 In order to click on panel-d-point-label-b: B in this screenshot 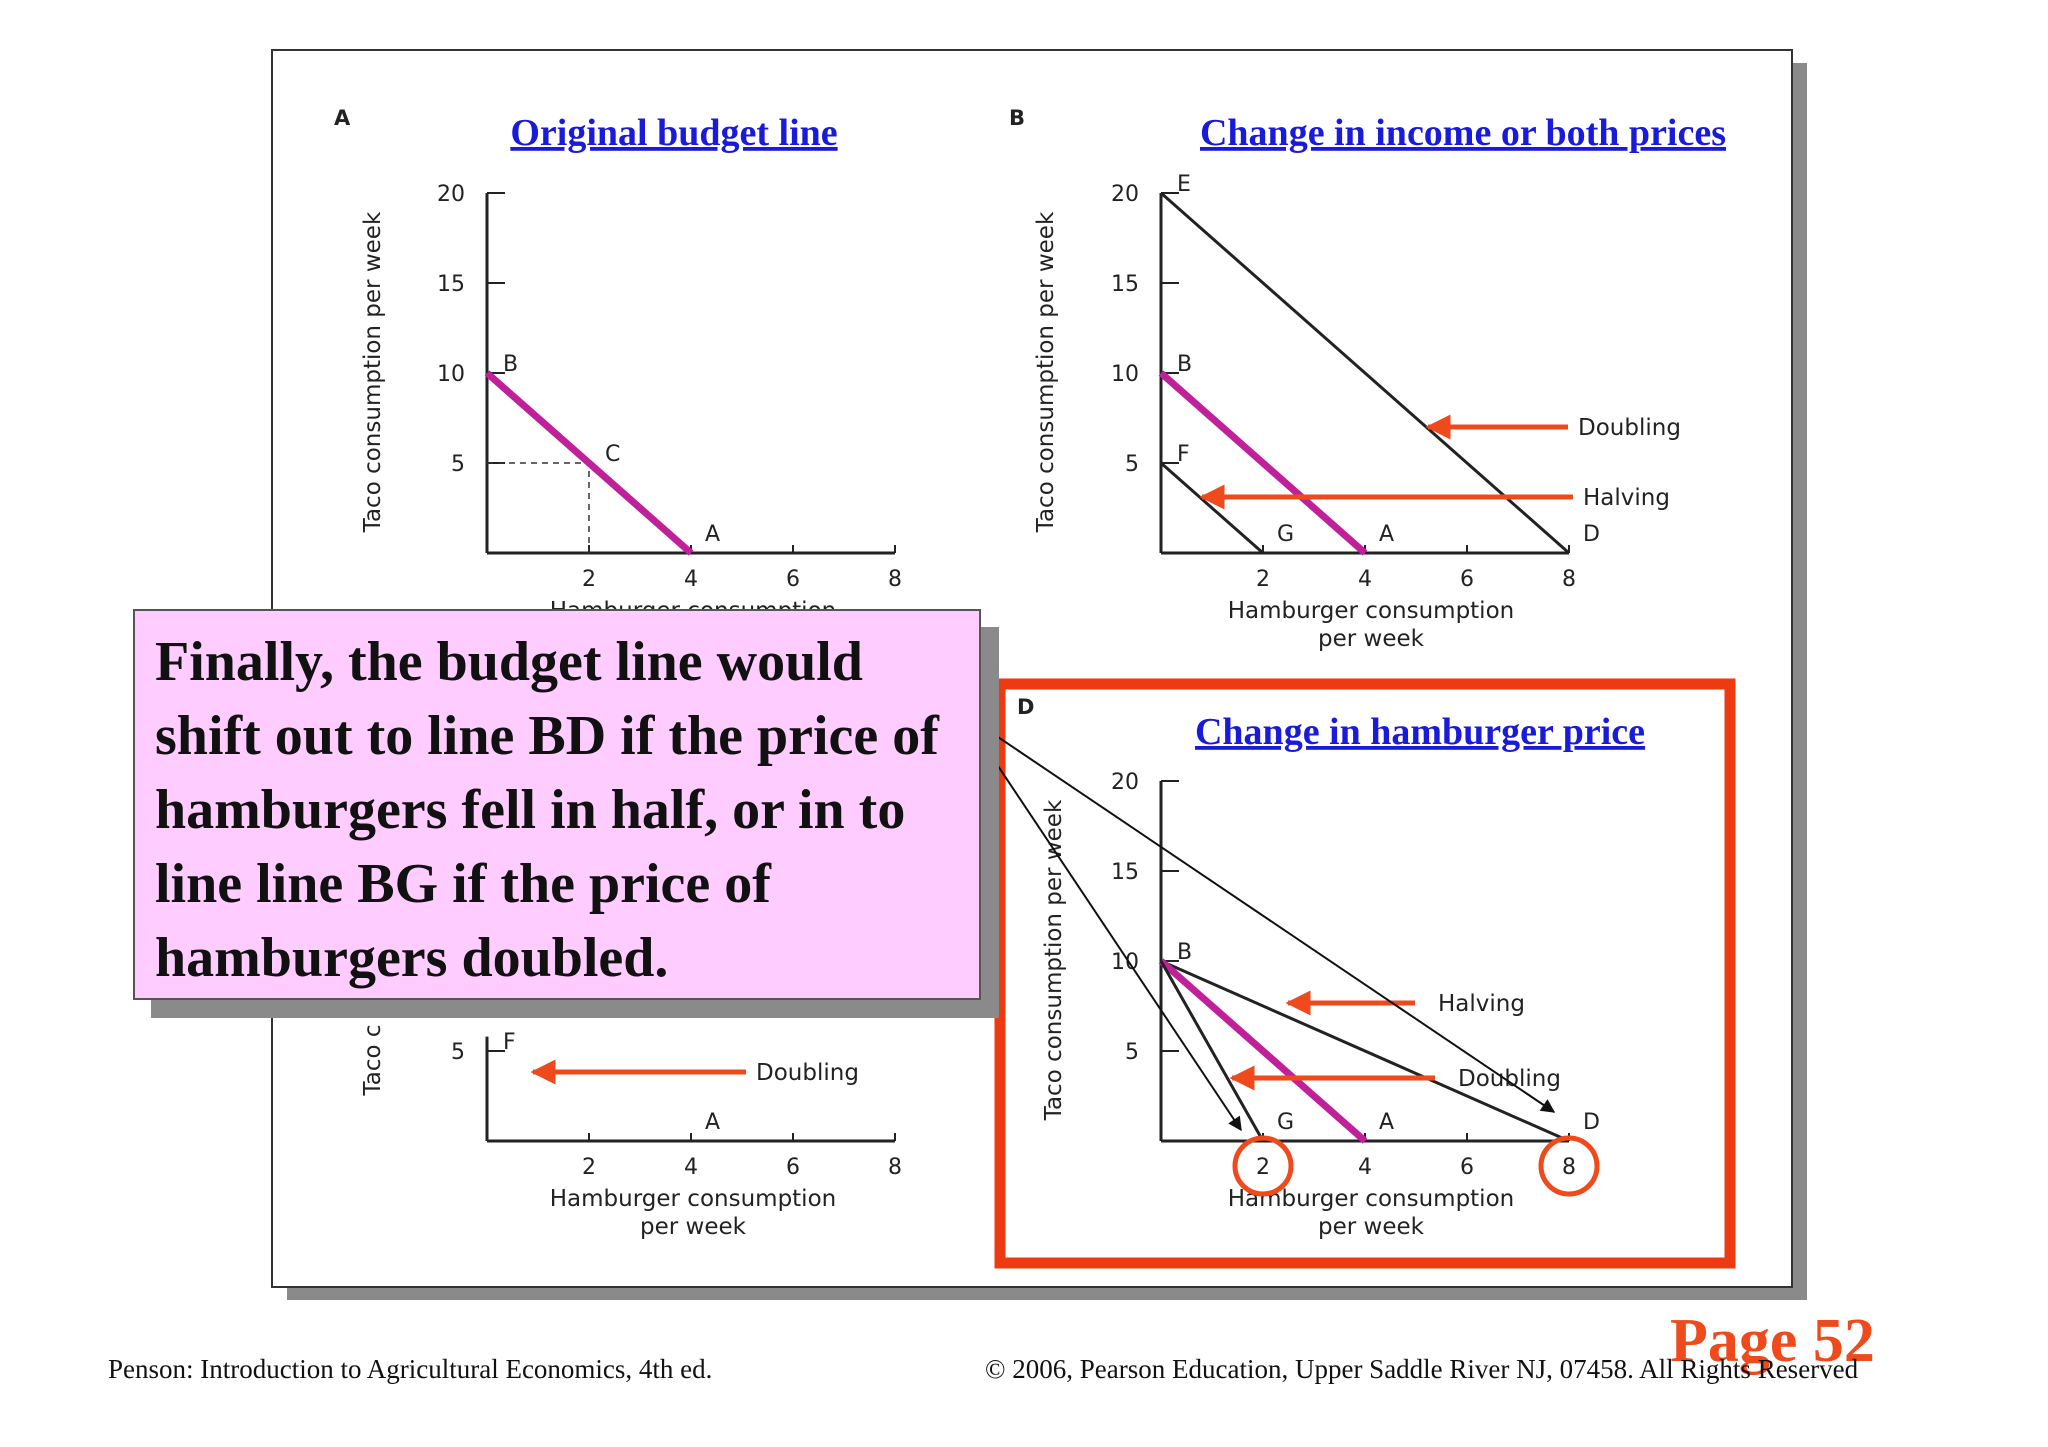, I will do `click(1184, 952)`.